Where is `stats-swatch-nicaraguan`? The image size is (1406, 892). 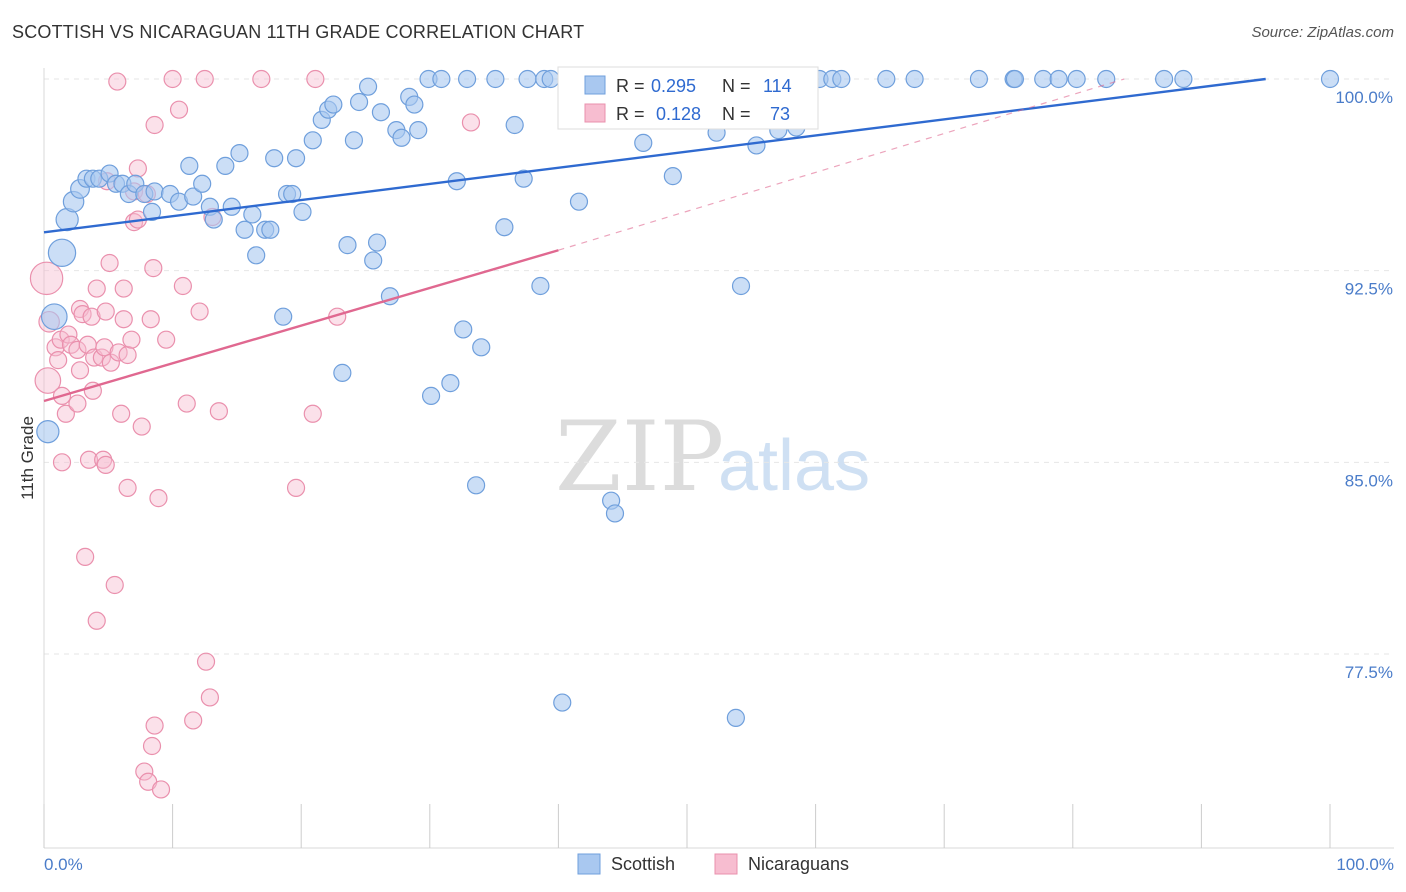
stats-swatch-nicaraguan is located at coordinates (595, 113).